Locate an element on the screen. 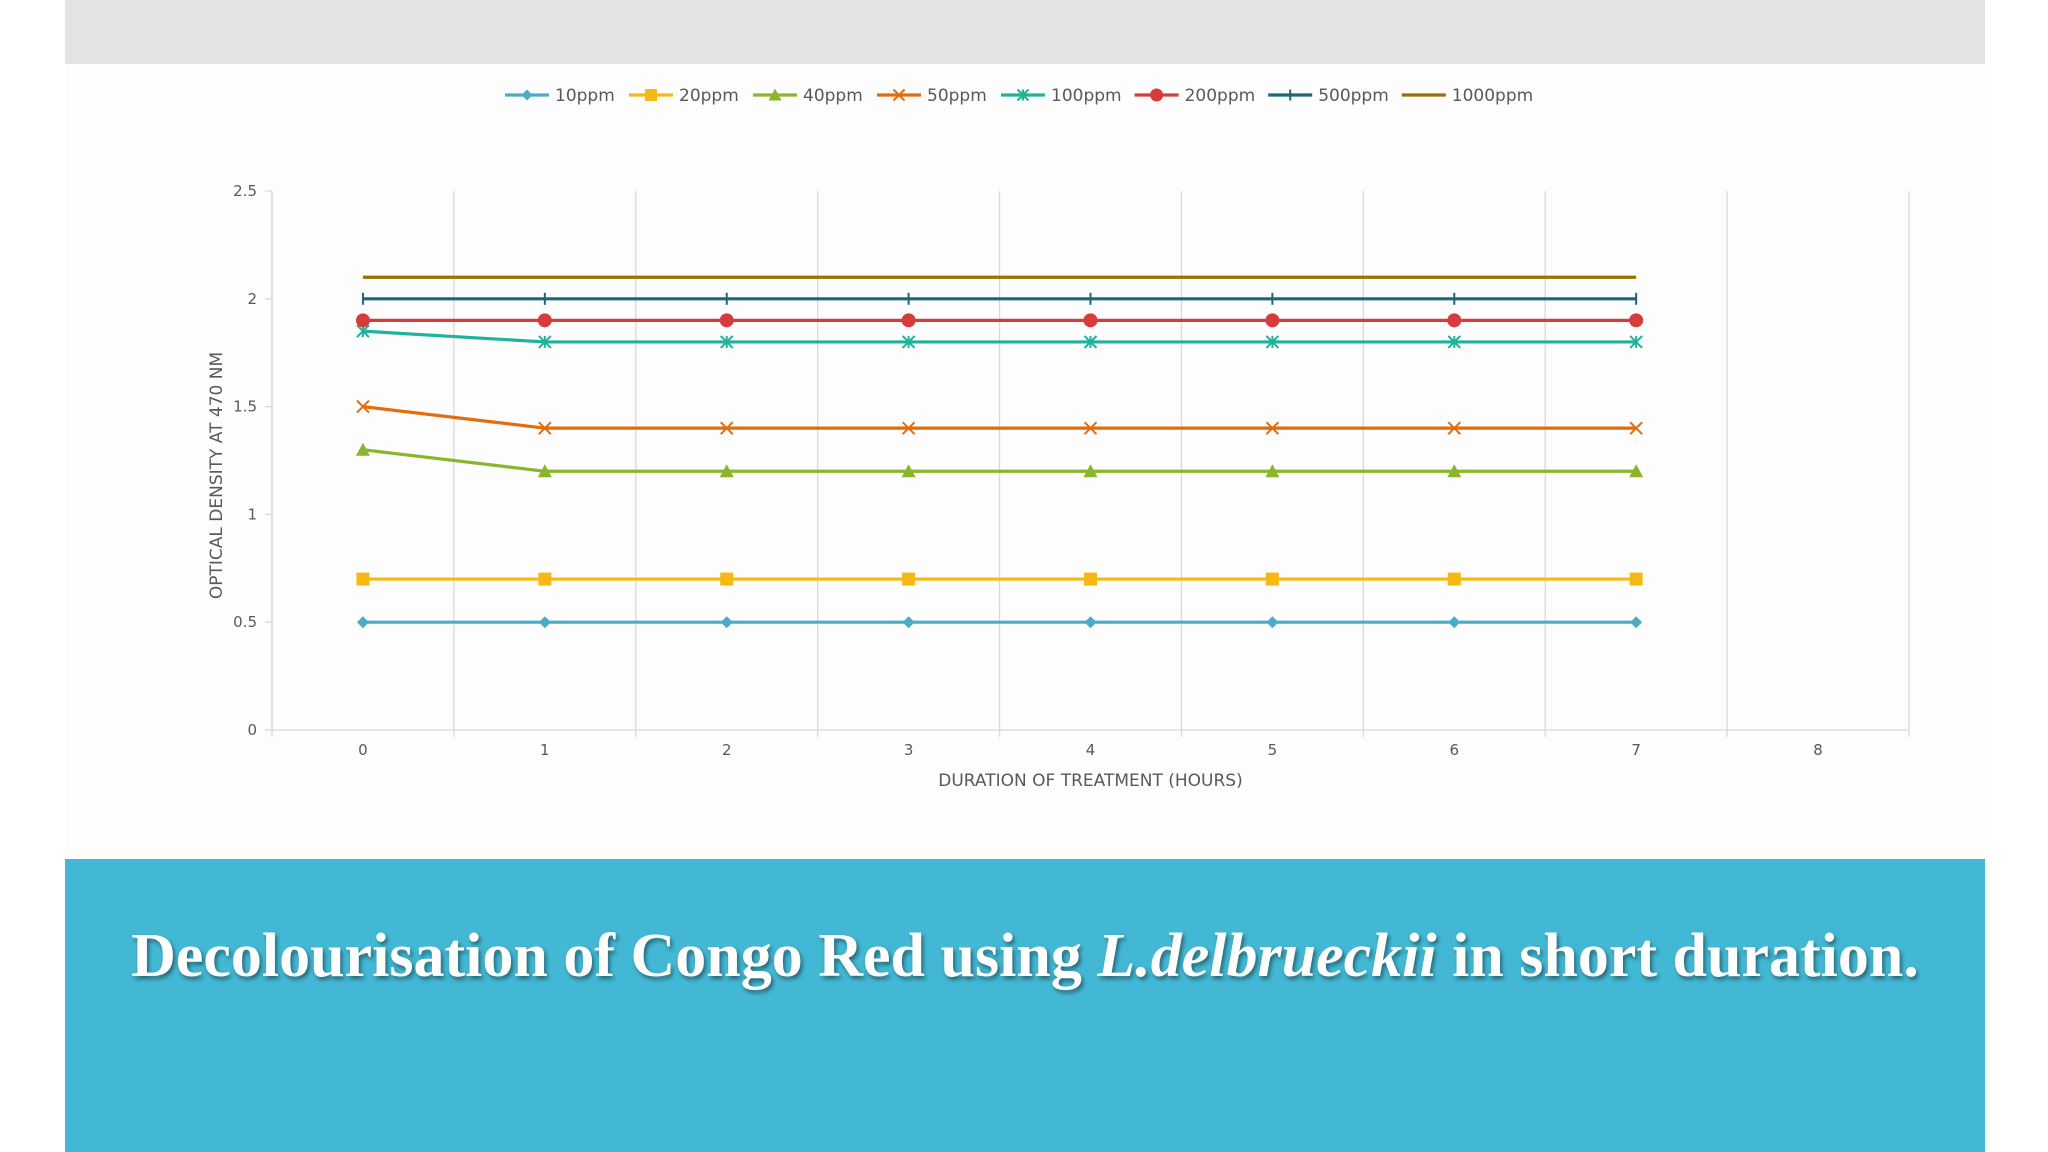 This screenshot has height=1152, width=2048. y-tick-label: 1 is located at coordinates (252, 514).